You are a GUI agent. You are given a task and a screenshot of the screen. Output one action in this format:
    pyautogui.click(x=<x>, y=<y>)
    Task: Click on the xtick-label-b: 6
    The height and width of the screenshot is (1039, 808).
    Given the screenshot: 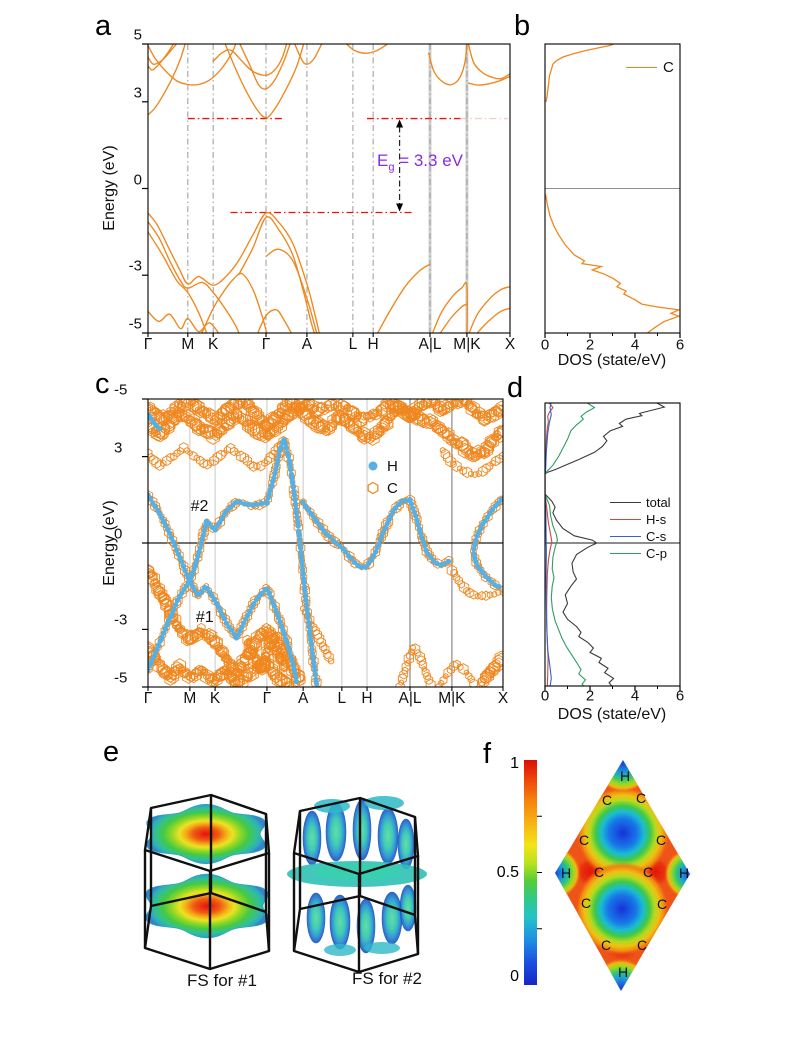 What is the action you would take?
    pyautogui.click(x=680, y=345)
    